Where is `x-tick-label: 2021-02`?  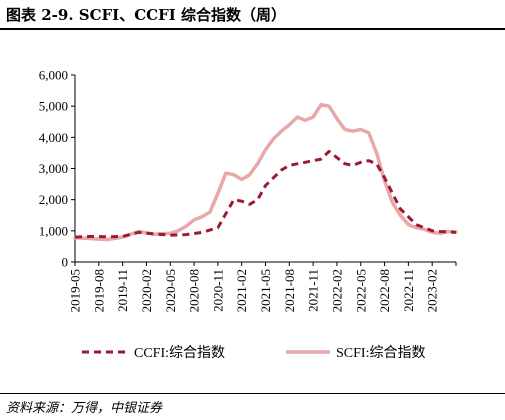
x-tick-label: 2021-02 is located at coordinates (241, 290).